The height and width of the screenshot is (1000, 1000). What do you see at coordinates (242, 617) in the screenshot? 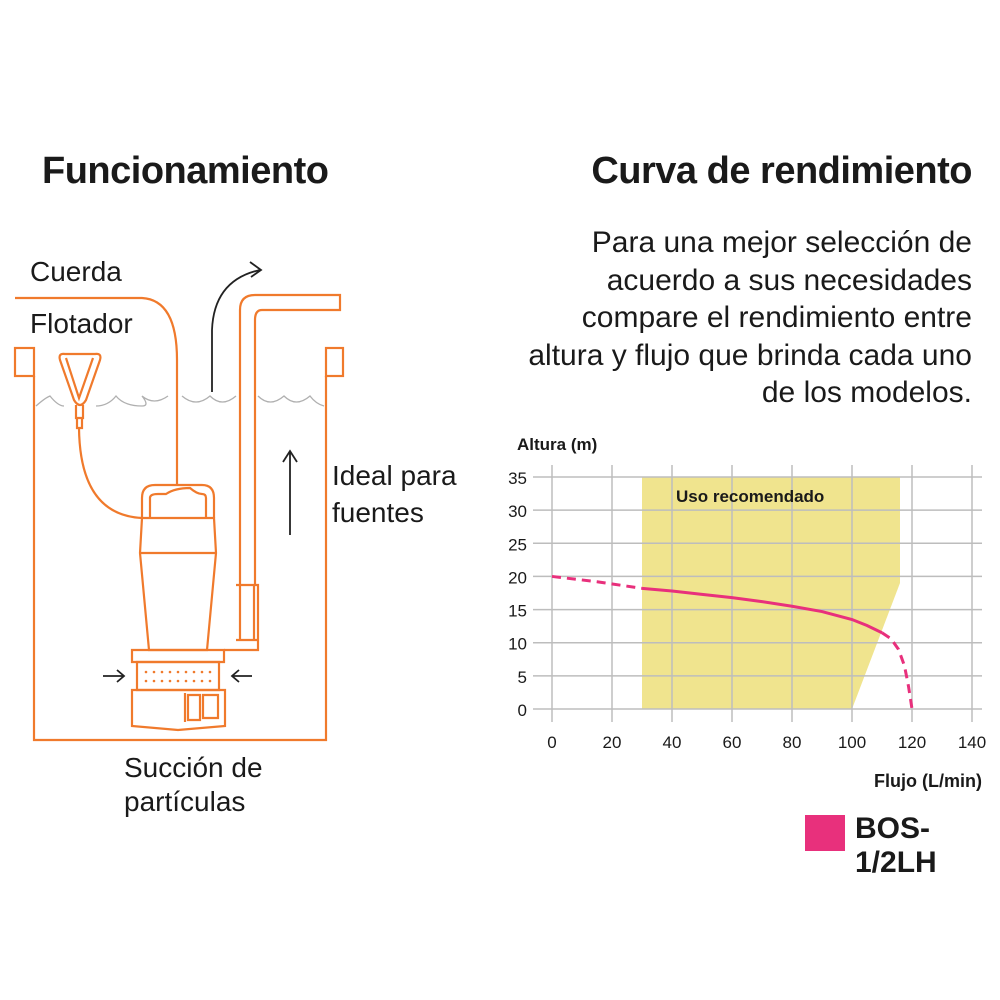
I see `pump-outlet` at bounding box center [242, 617].